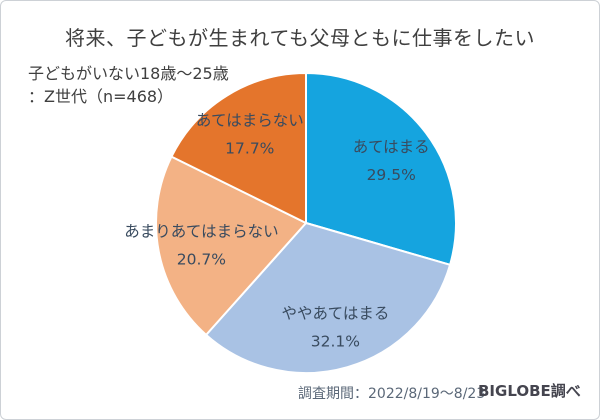  I want to click on source-credit: BIGLOBE調べ, so click(529, 391).